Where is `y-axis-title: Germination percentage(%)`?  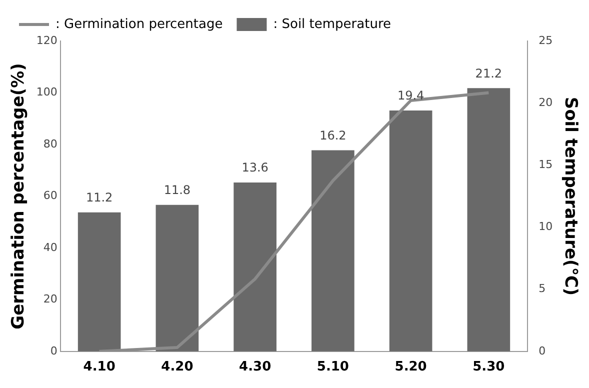 y-axis-title: Germination percentage(%) is located at coordinates (18, 196).